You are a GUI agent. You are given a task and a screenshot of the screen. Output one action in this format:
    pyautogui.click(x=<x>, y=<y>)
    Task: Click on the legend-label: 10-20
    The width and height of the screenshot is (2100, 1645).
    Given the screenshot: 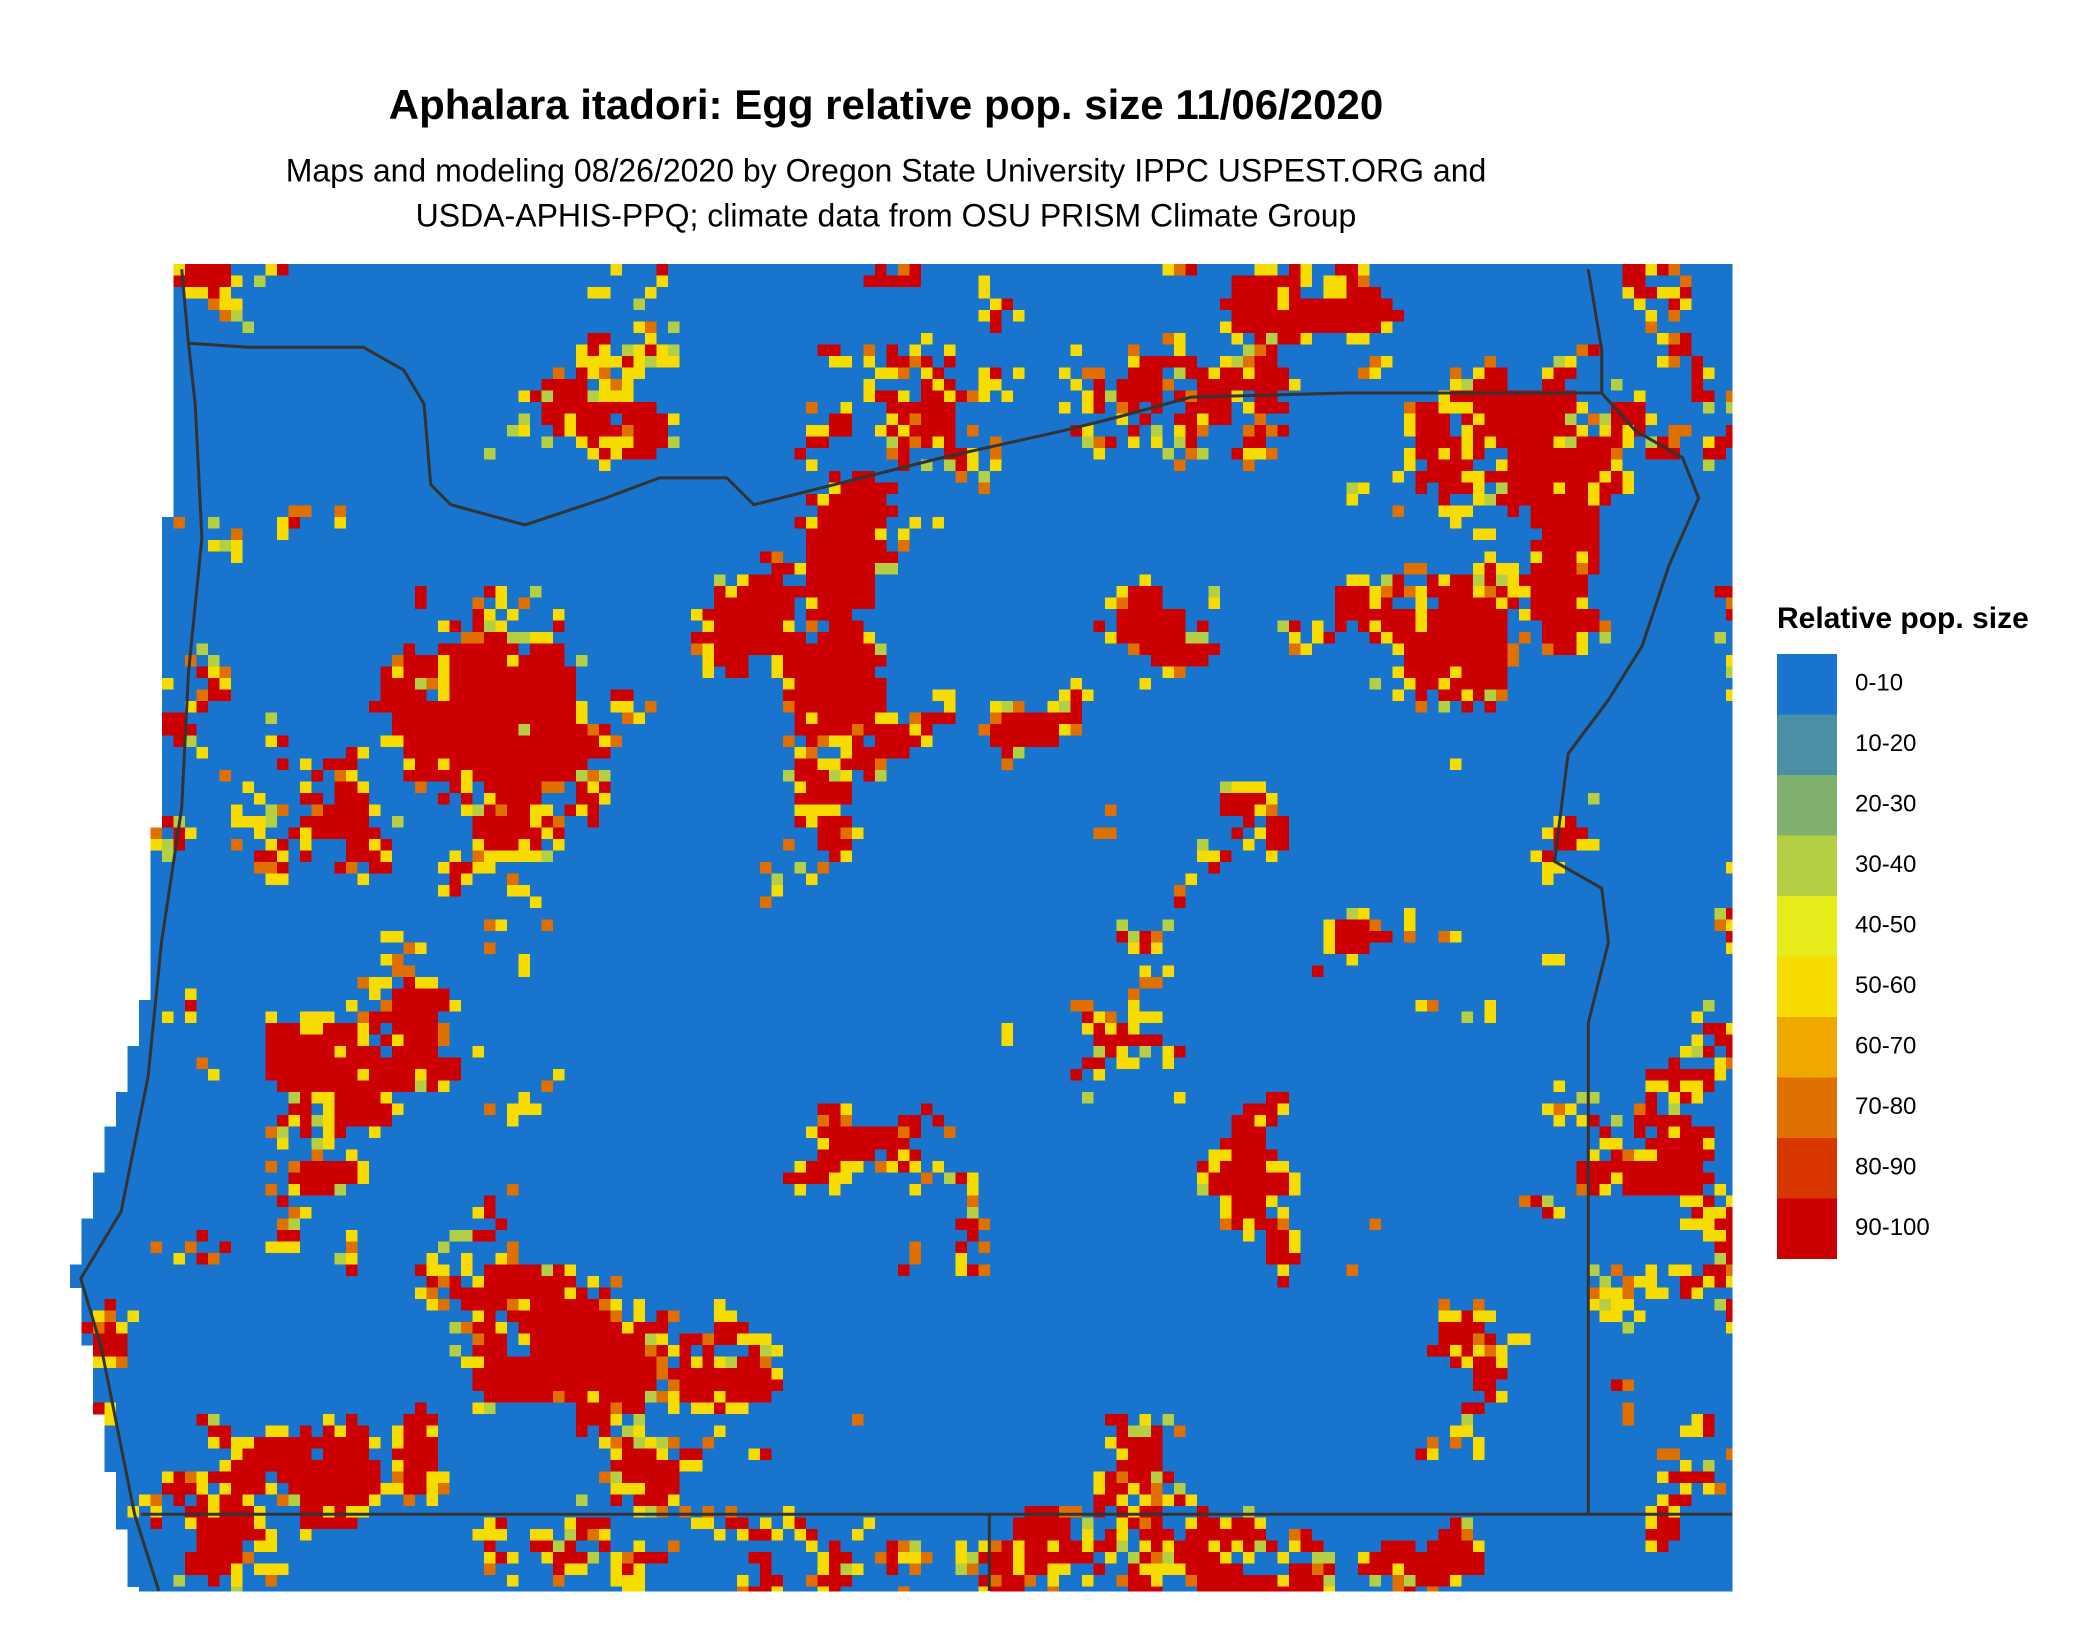 What is the action you would take?
    pyautogui.click(x=1885, y=743)
    